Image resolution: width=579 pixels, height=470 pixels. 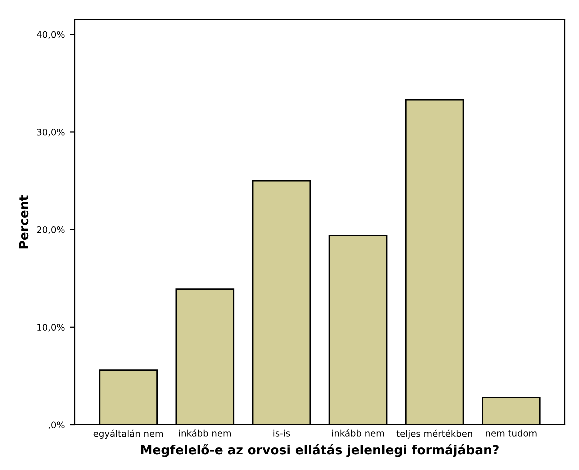 I want to click on y-tick-label: 40,0%, so click(x=51, y=35).